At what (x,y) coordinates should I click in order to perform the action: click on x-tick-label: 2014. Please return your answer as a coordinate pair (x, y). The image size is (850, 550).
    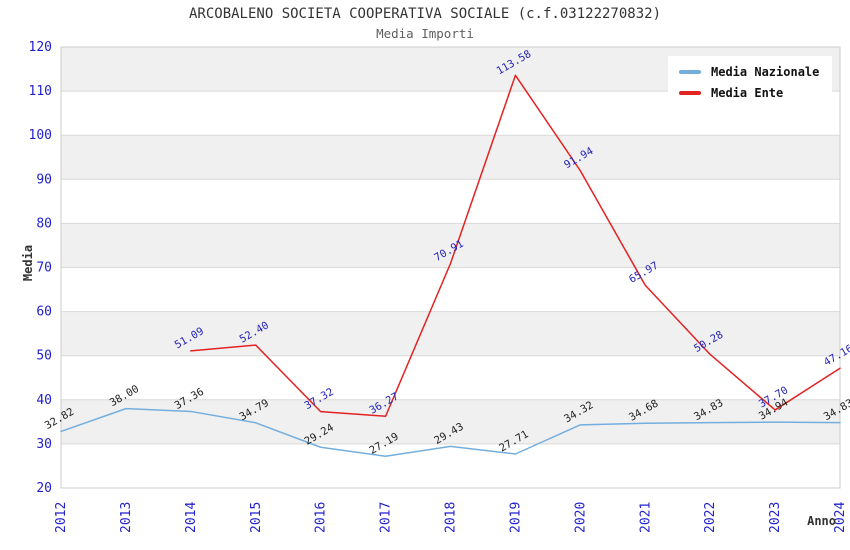
    Looking at the image, I should click on (191, 517).